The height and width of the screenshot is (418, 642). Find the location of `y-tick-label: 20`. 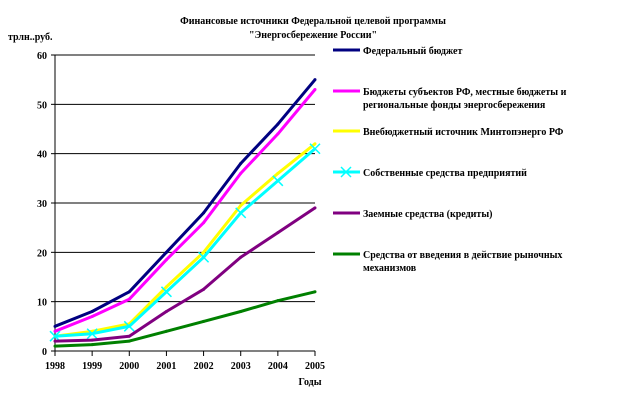

y-tick-label: 20 is located at coordinates (42, 253).